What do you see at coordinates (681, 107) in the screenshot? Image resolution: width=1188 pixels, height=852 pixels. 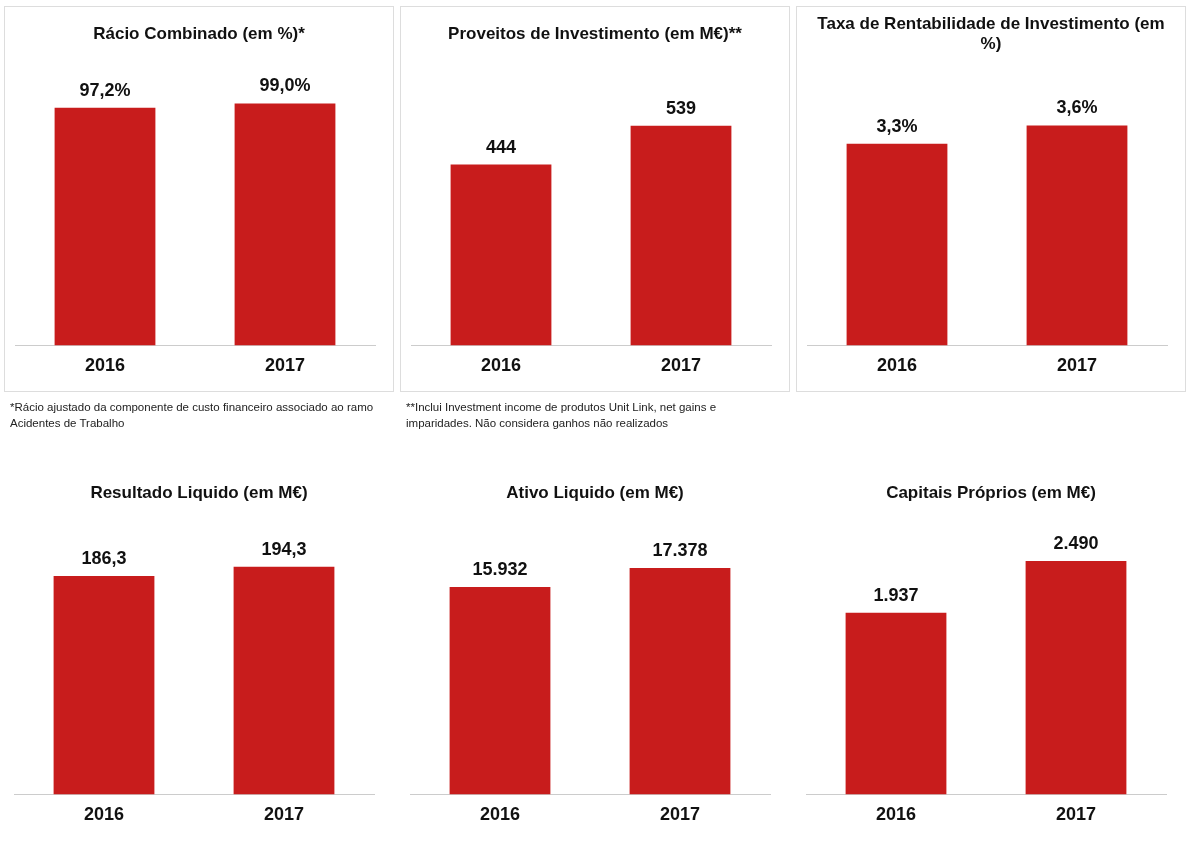 I see `data-label: 539` at bounding box center [681, 107].